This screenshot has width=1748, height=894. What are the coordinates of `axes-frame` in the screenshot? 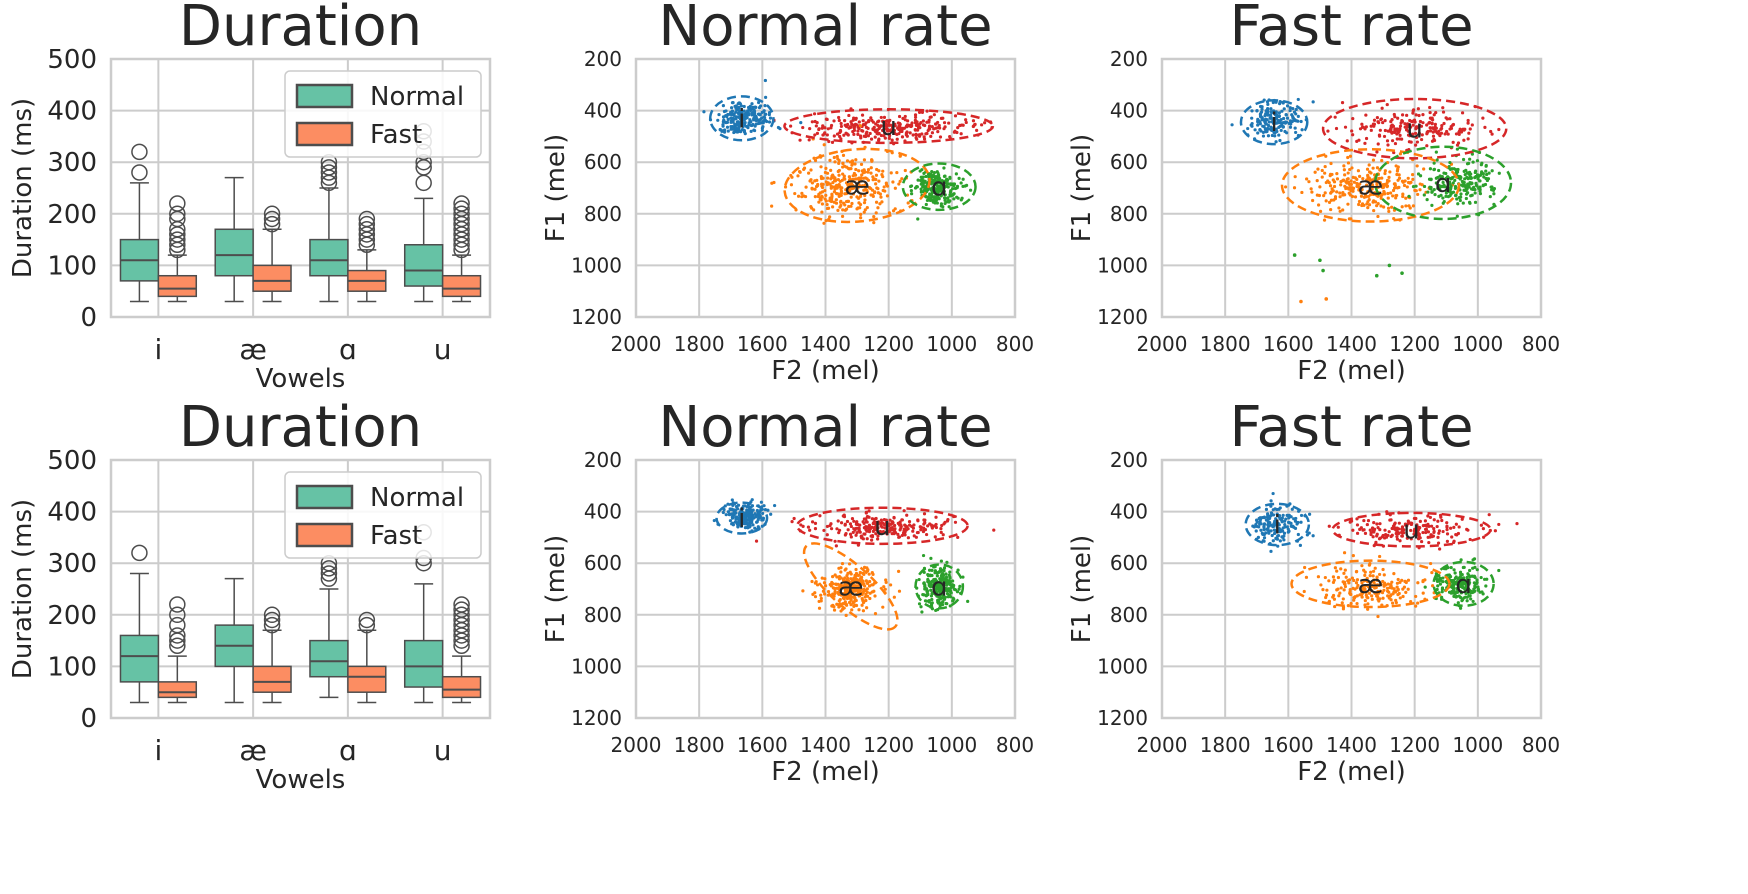 It's located at (300, 188).